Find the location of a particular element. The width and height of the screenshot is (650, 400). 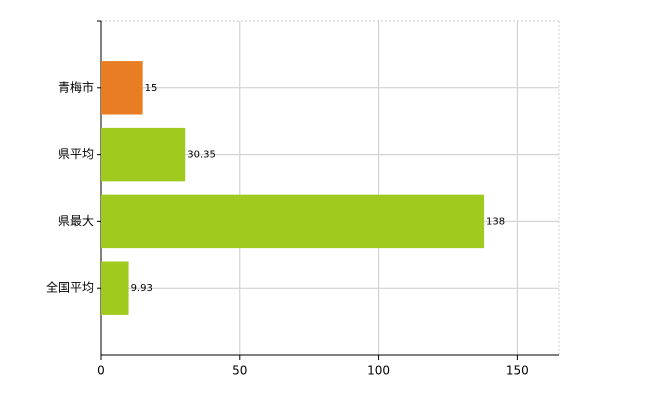

value-label: 30.35 is located at coordinates (201, 155).